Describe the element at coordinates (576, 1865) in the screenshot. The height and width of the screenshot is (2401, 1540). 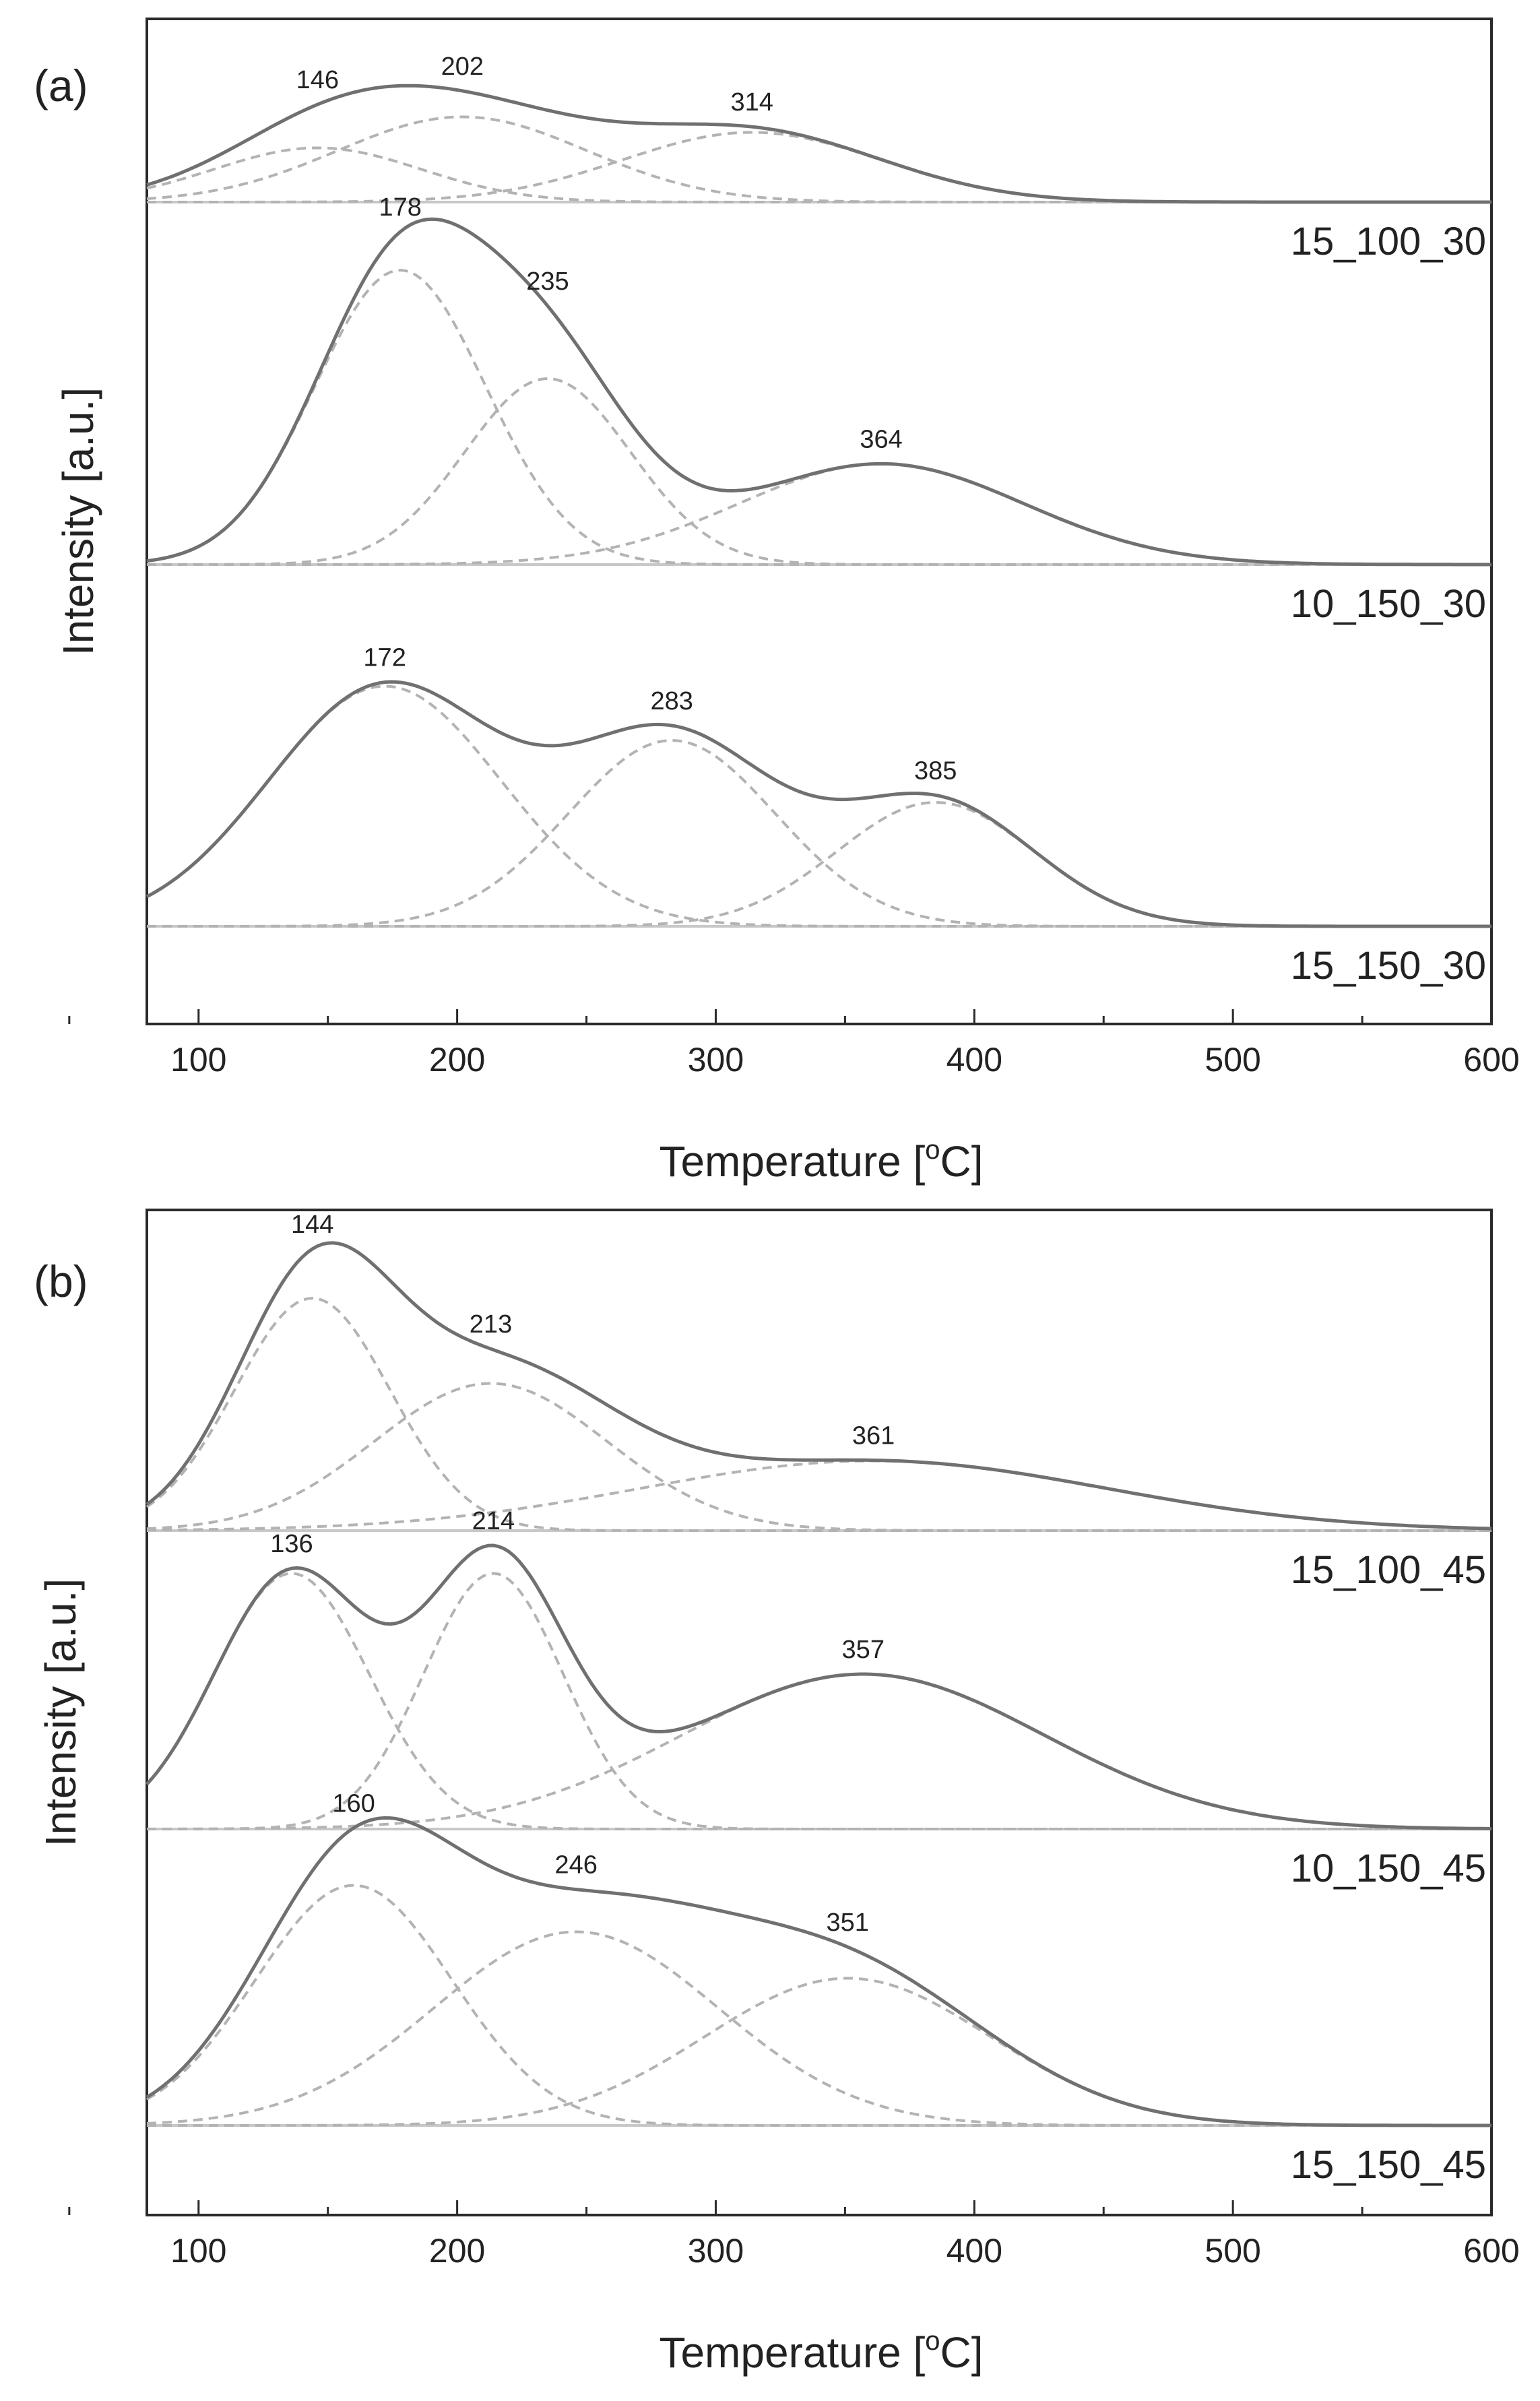
I see `peak-label: 246` at that location.